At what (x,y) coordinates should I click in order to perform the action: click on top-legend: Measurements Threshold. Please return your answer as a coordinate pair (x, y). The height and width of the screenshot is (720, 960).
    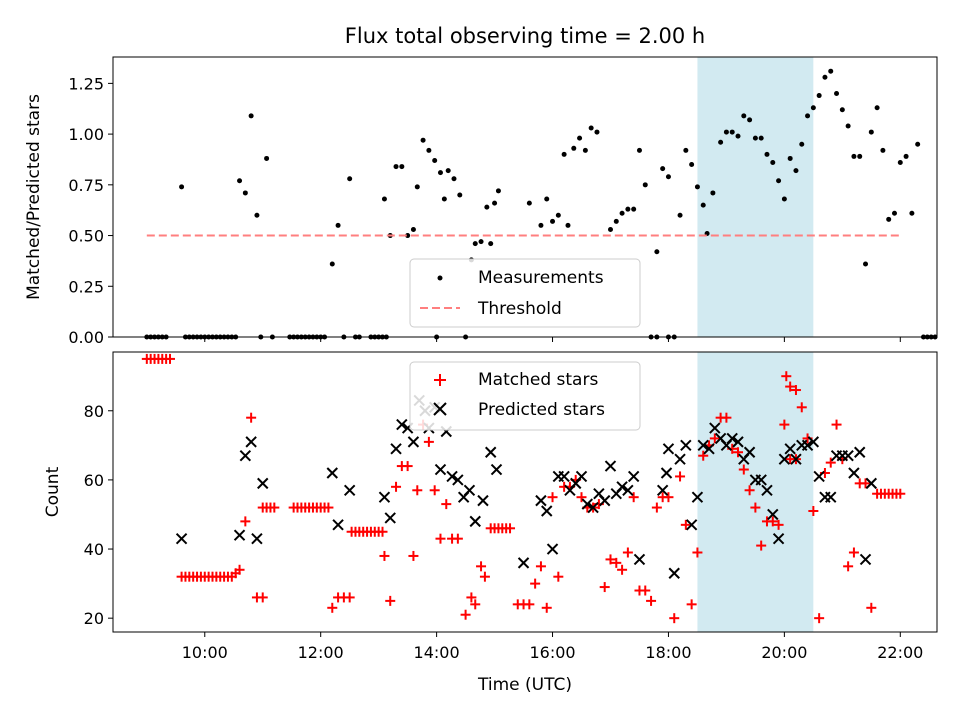
    Looking at the image, I should click on (525, 293).